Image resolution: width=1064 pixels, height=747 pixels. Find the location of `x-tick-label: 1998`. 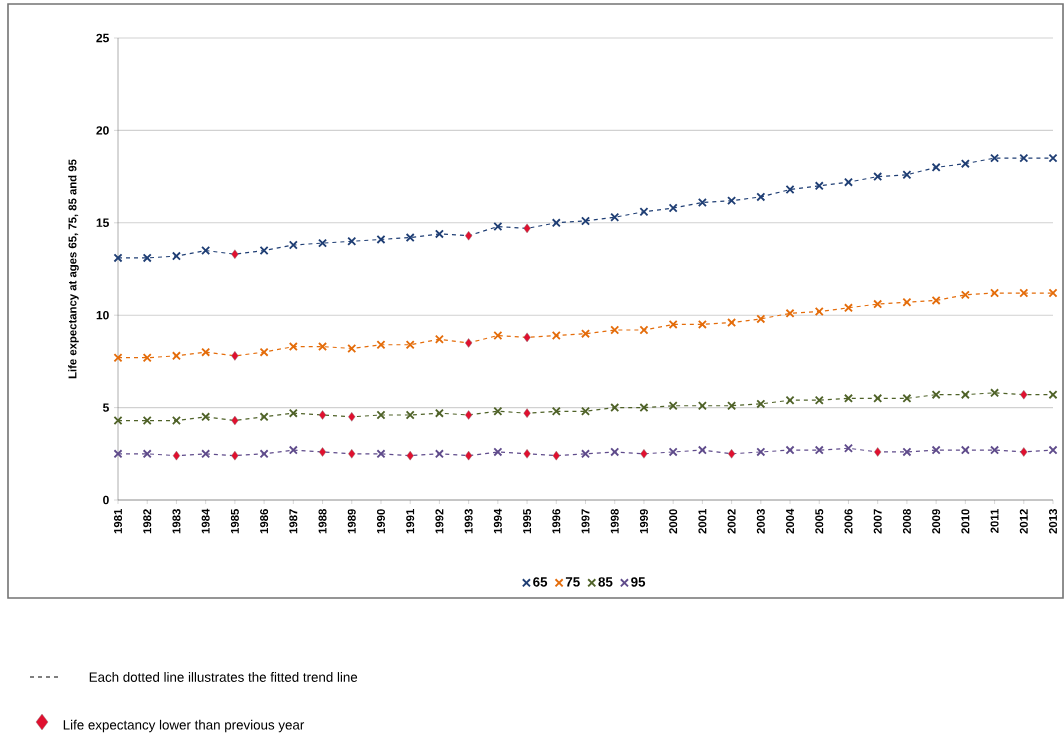

x-tick-label: 1998 is located at coordinates (614, 521).